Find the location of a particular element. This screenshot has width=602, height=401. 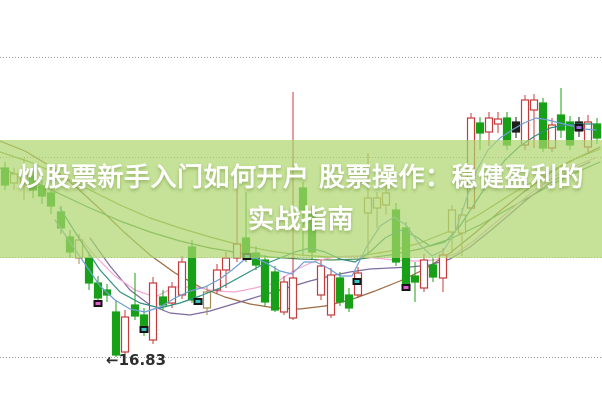

headline-line-1: 炒股票新手入门如何开户 股票操作：稳健盈利的 is located at coordinates (301, 178).